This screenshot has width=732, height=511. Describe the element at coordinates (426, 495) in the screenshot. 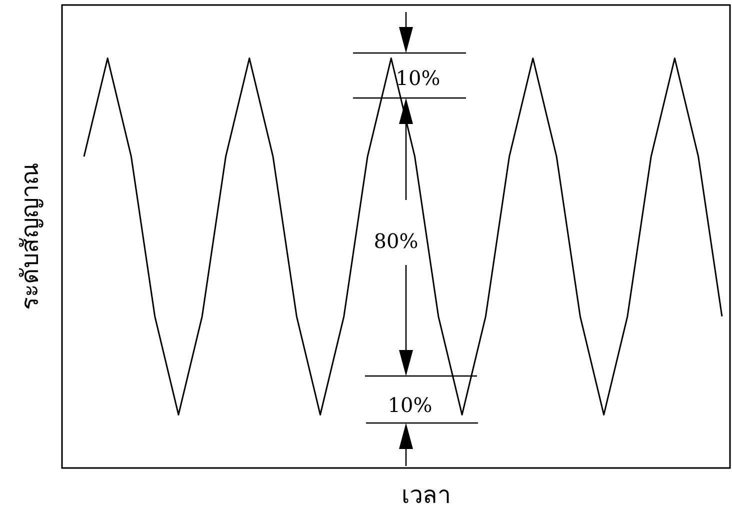

I see `x-axis-title: เวลา` at that location.